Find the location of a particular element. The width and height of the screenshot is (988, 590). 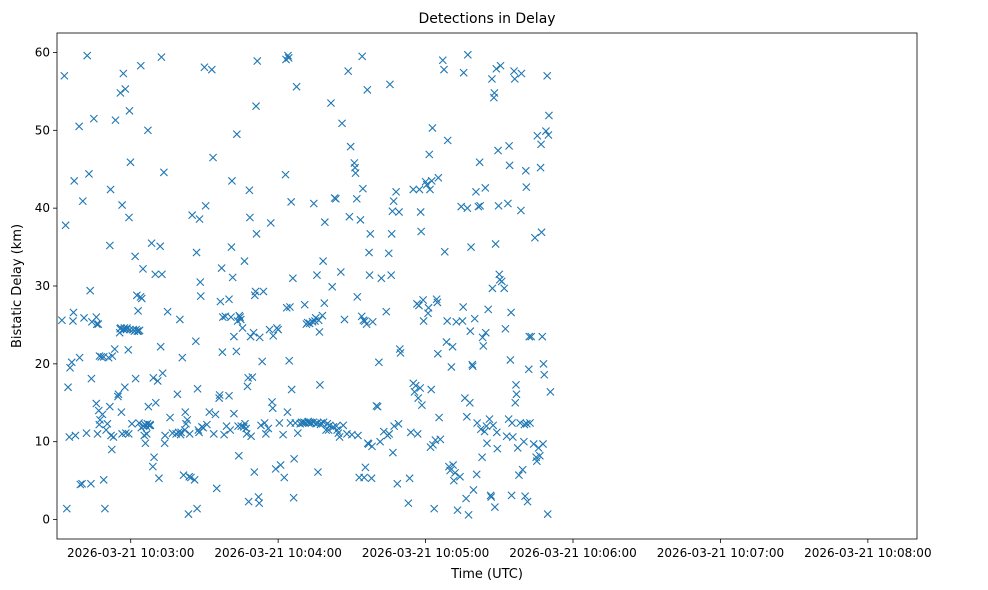

x-tick-label: 2026-03-21 10:04:00 is located at coordinates (277, 553).